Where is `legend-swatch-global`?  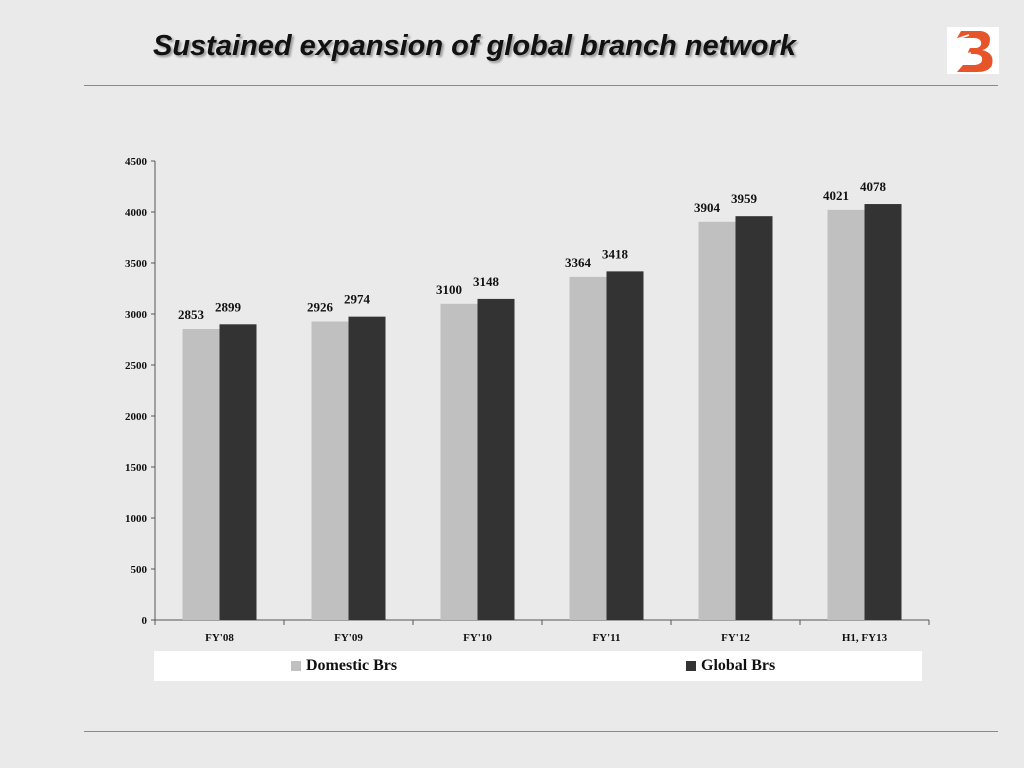
legend-swatch-global is located at coordinates (691, 666).